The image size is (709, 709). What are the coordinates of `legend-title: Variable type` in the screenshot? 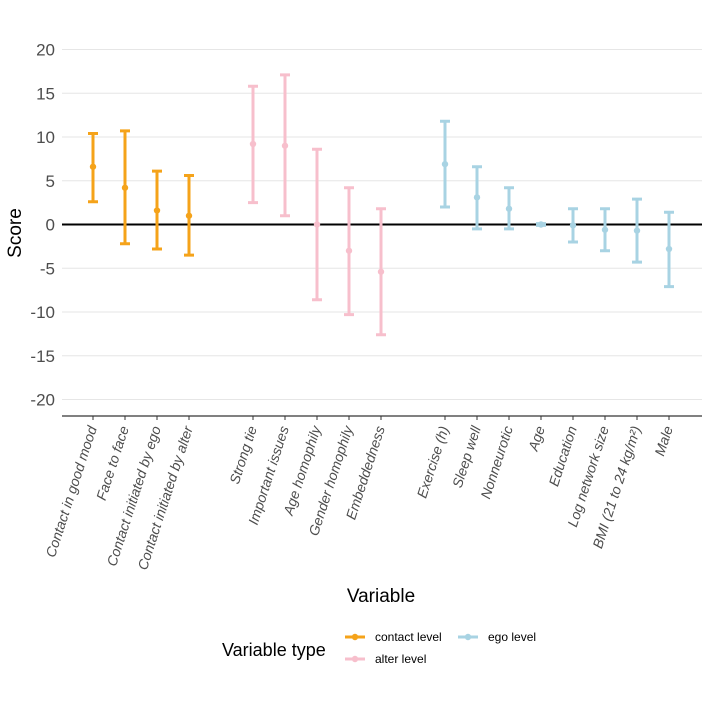 It's located at (274, 650).